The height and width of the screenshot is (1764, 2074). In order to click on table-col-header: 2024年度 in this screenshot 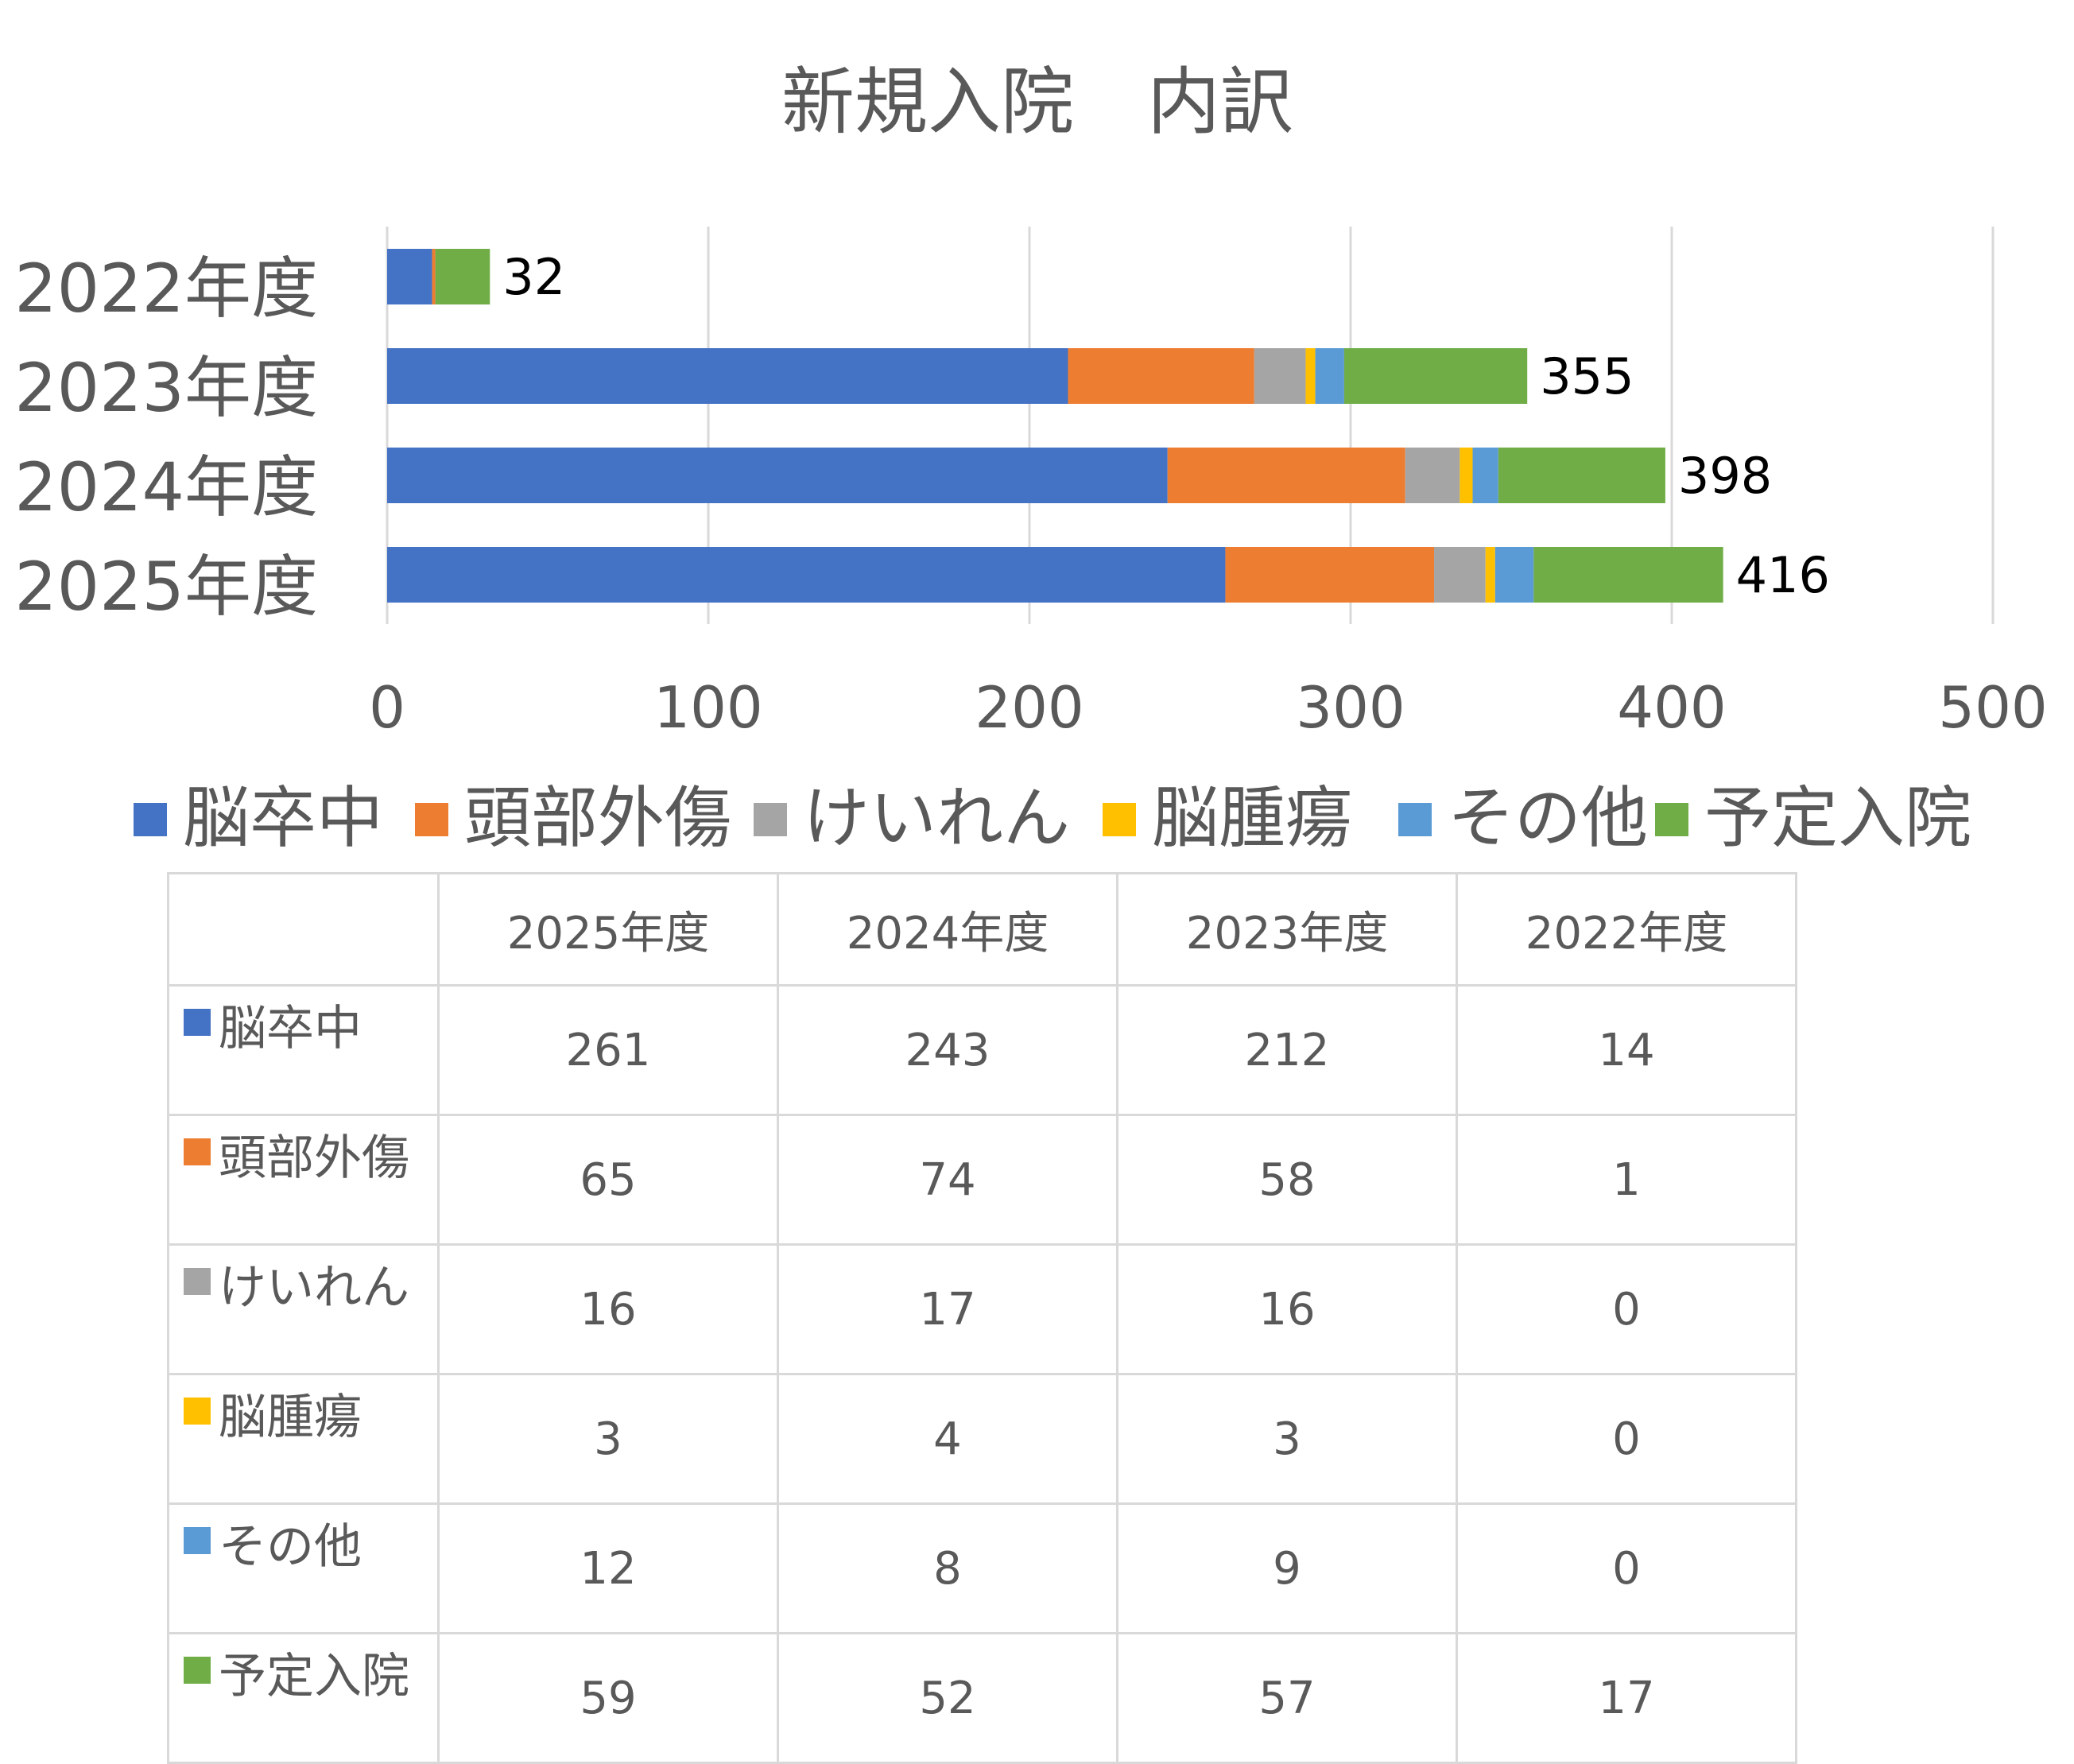, I will do `click(948, 929)`.